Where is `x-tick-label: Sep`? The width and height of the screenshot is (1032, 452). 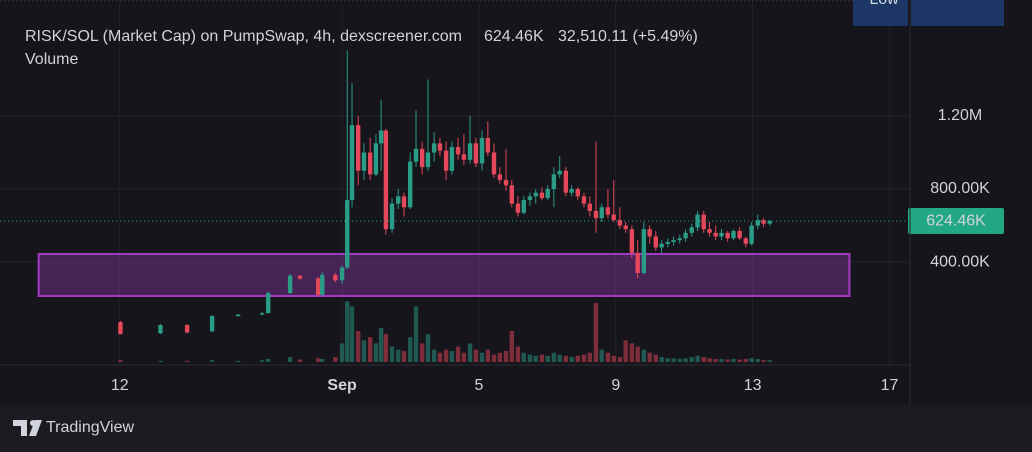 x-tick-label: Sep is located at coordinates (342, 385).